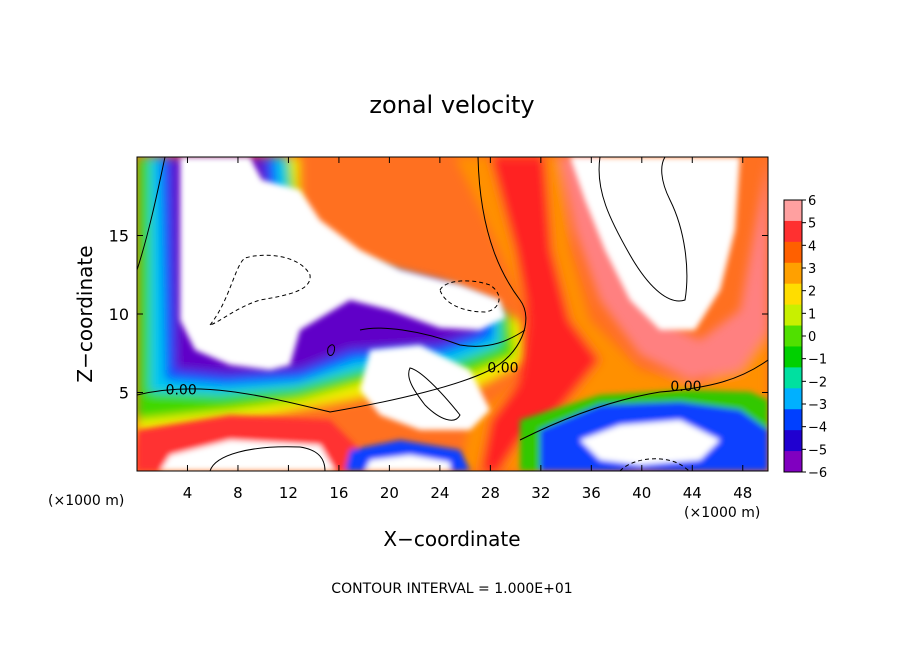 The height and width of the screenshot is (654, 904). I want to click on colorbar-label: −5, so click(817, 450).